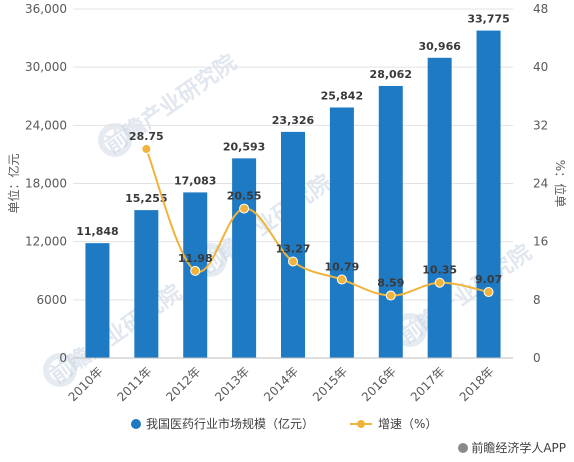 The image size is (574, 462). What do you see at coordinates (183, 384) in the screenshot?
I see `x-tick-label: 2012年` at bounding box center [183, 384].